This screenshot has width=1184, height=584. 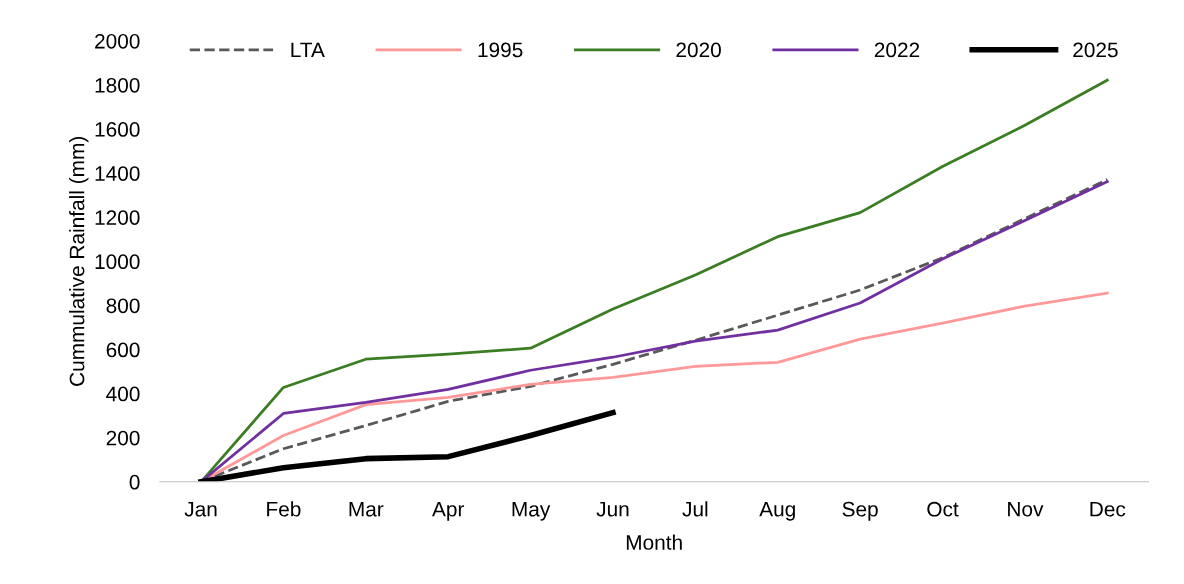 I want to click on x-tick-label: Sep, so click(x=860, y=511).